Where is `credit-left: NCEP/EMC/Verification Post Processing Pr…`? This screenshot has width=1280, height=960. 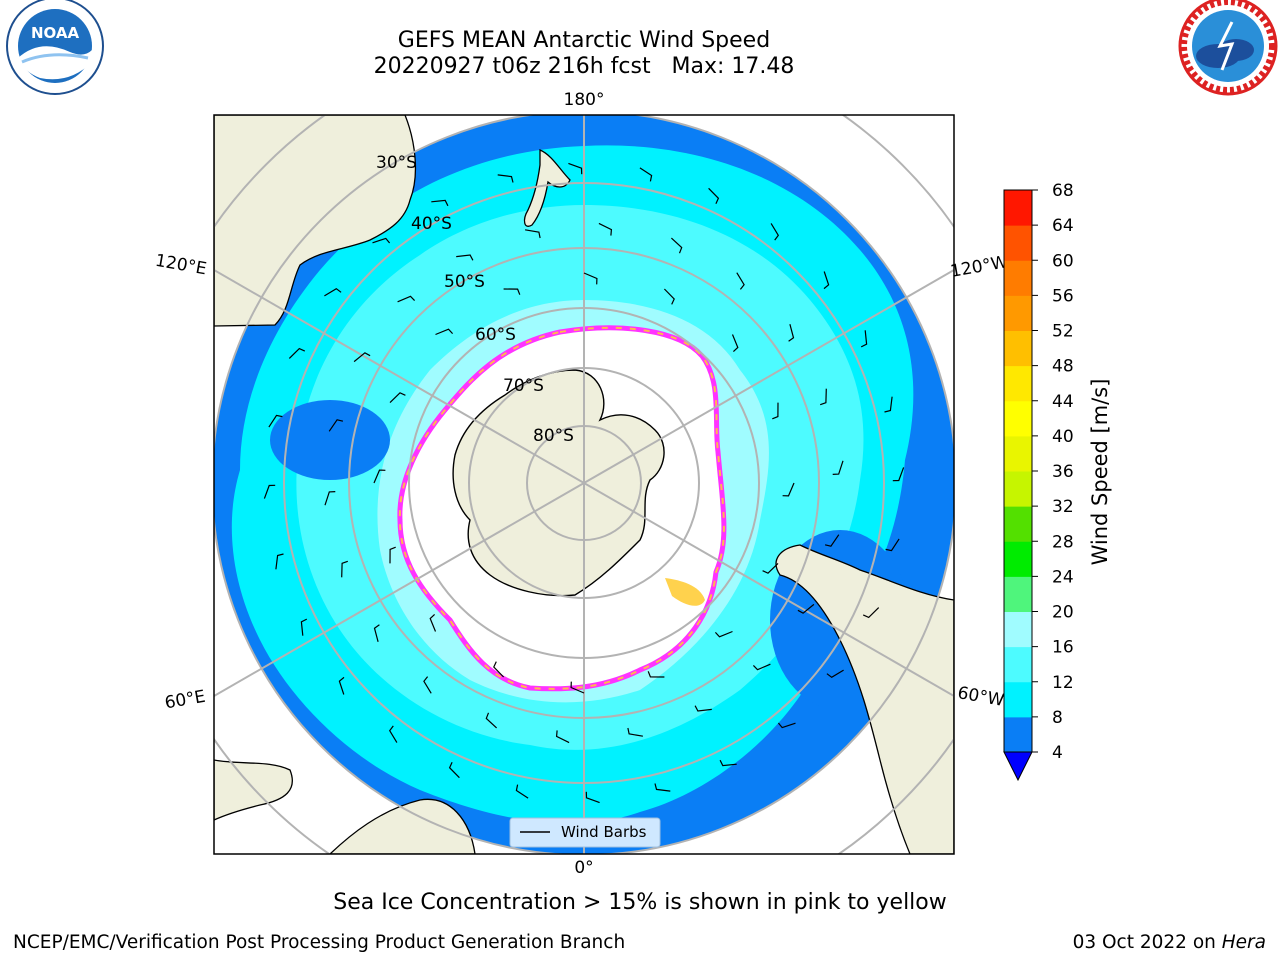 credit-left: NCEP/EMC/Verification Post Processing Pr… is located at coordinates (319, 942).